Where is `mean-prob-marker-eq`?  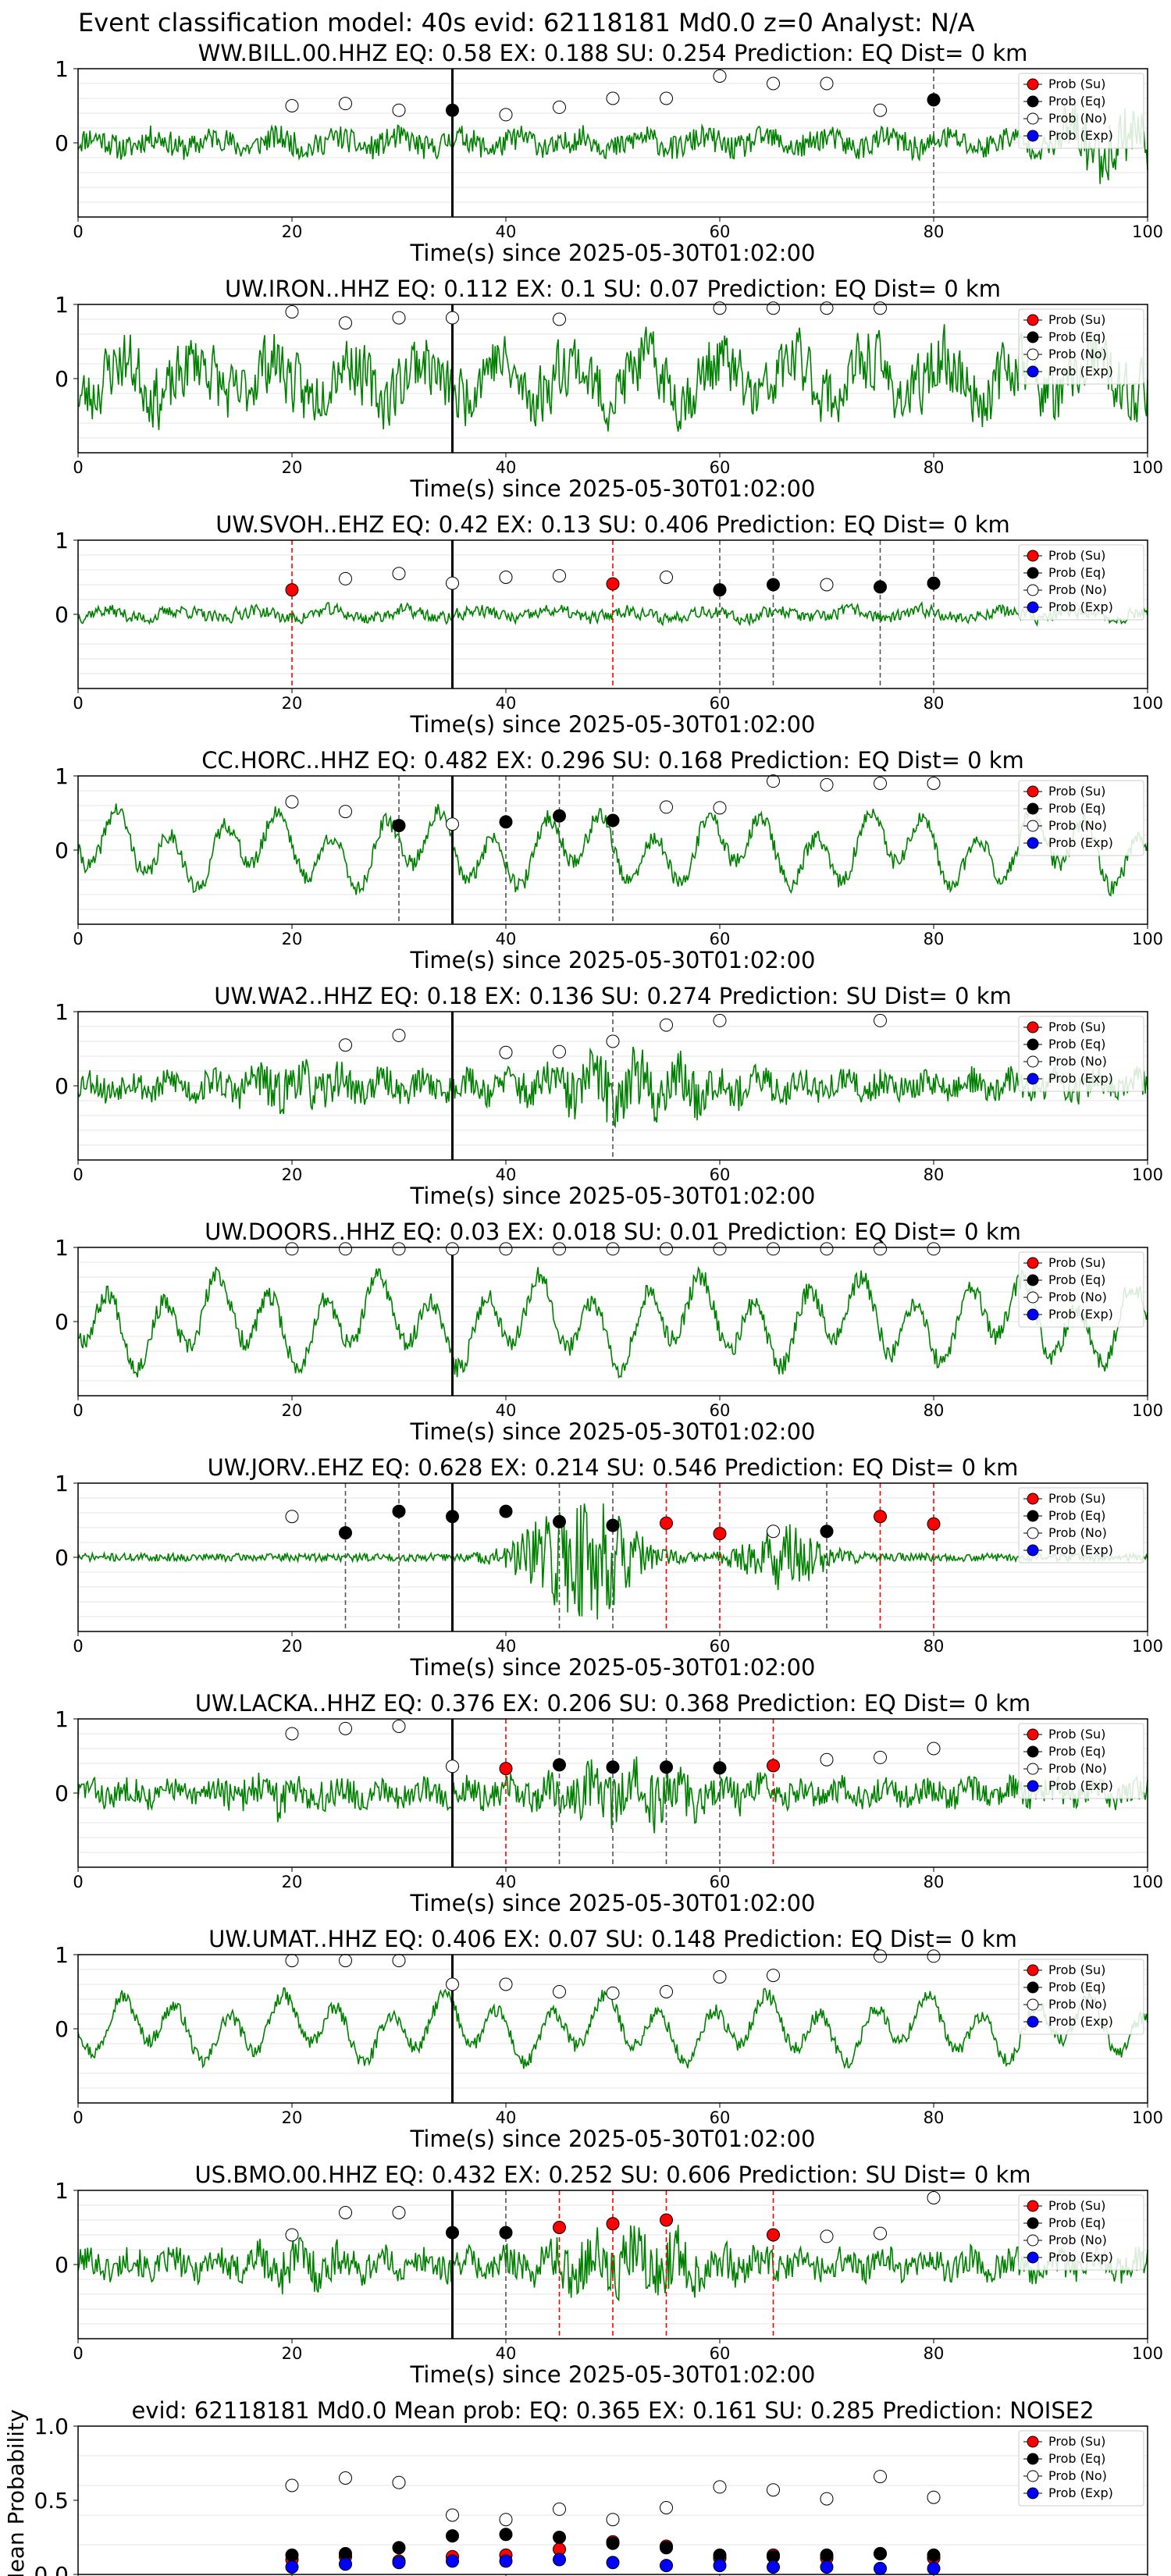
mean-prob-marker-eq is located at coordinates (452, 2536).